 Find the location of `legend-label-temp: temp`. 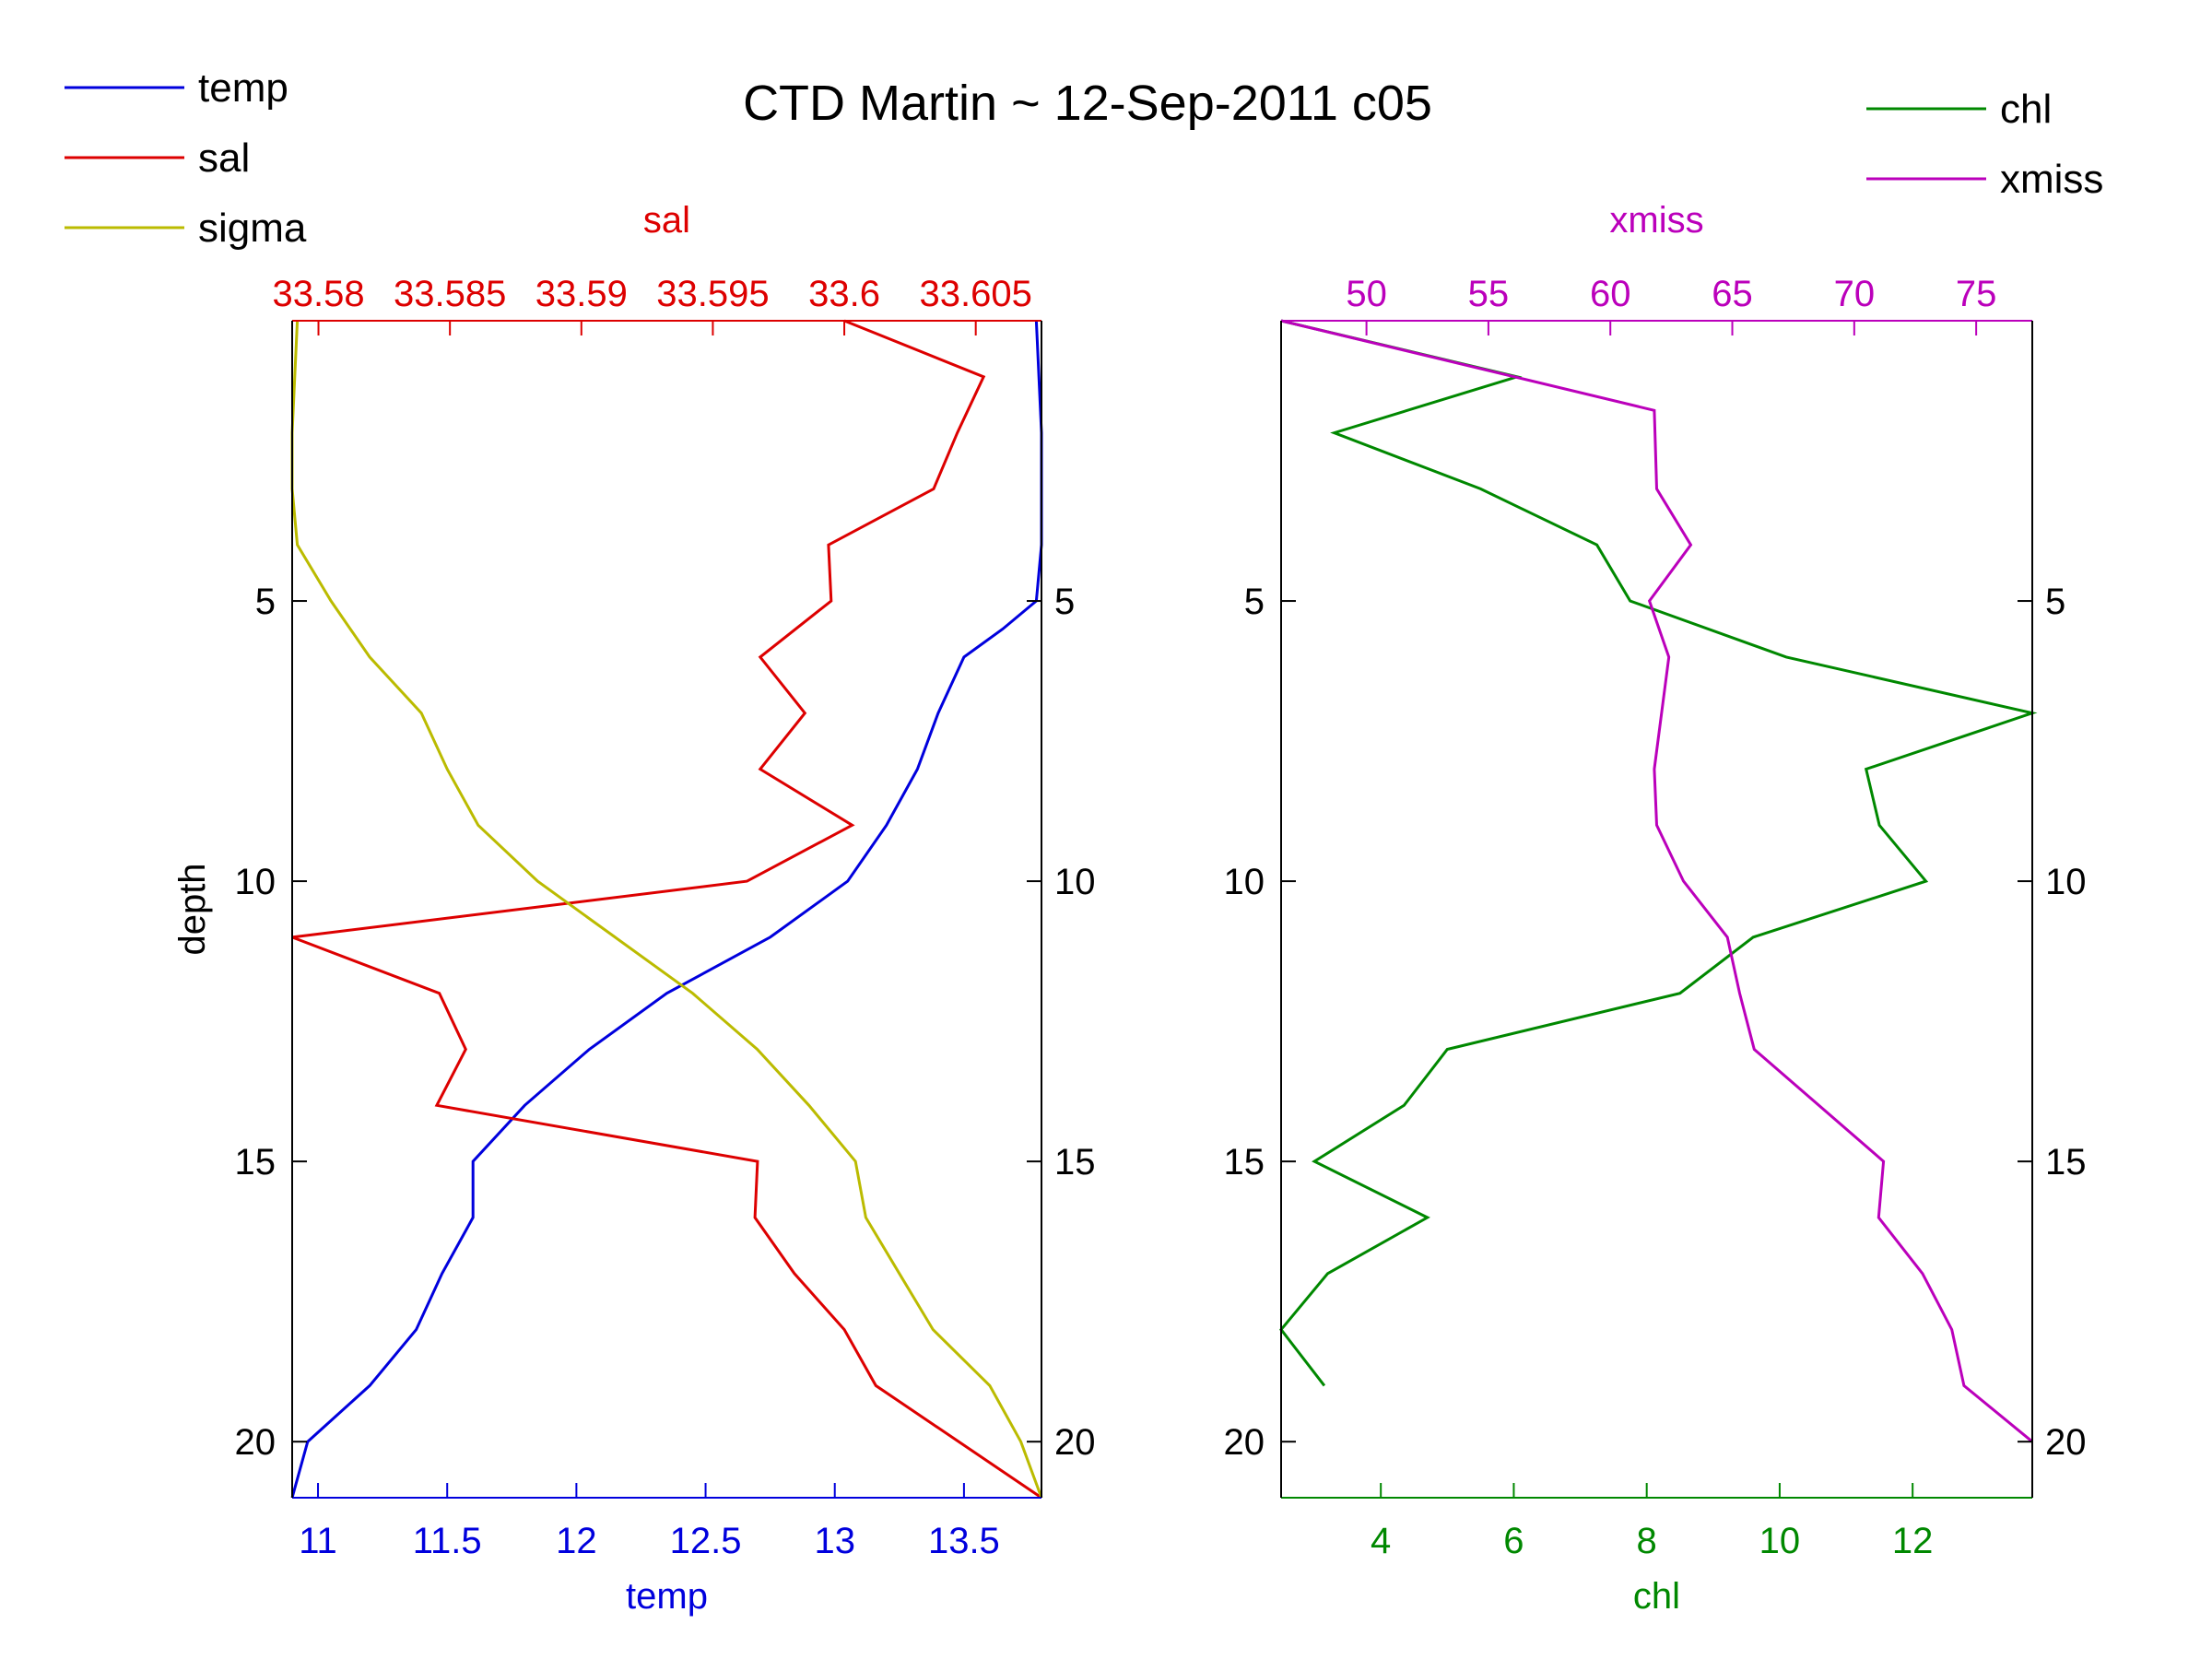

legend-label-temp: temp is located at coordinates (243, 88).